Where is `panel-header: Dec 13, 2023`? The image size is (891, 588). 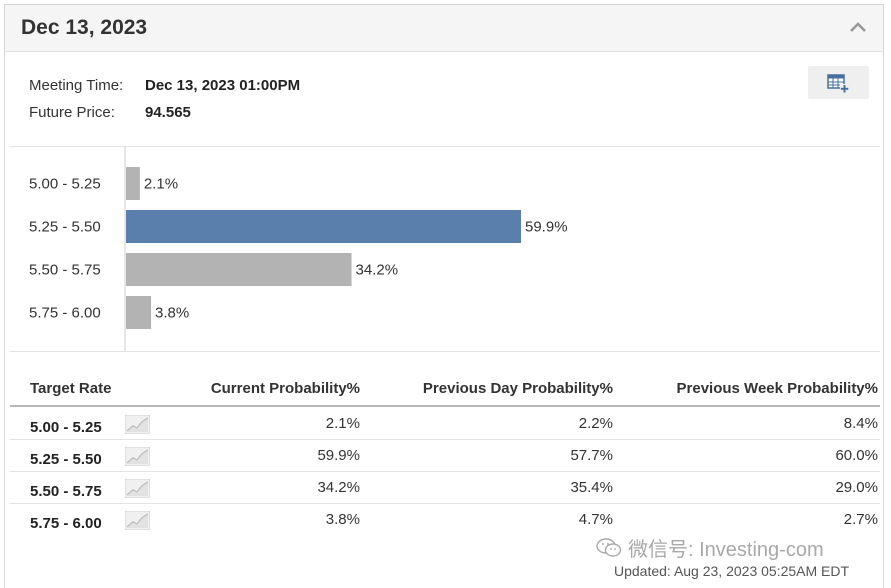 panel-header: Dec 13, 2023 is located at coordinates (444, 28).